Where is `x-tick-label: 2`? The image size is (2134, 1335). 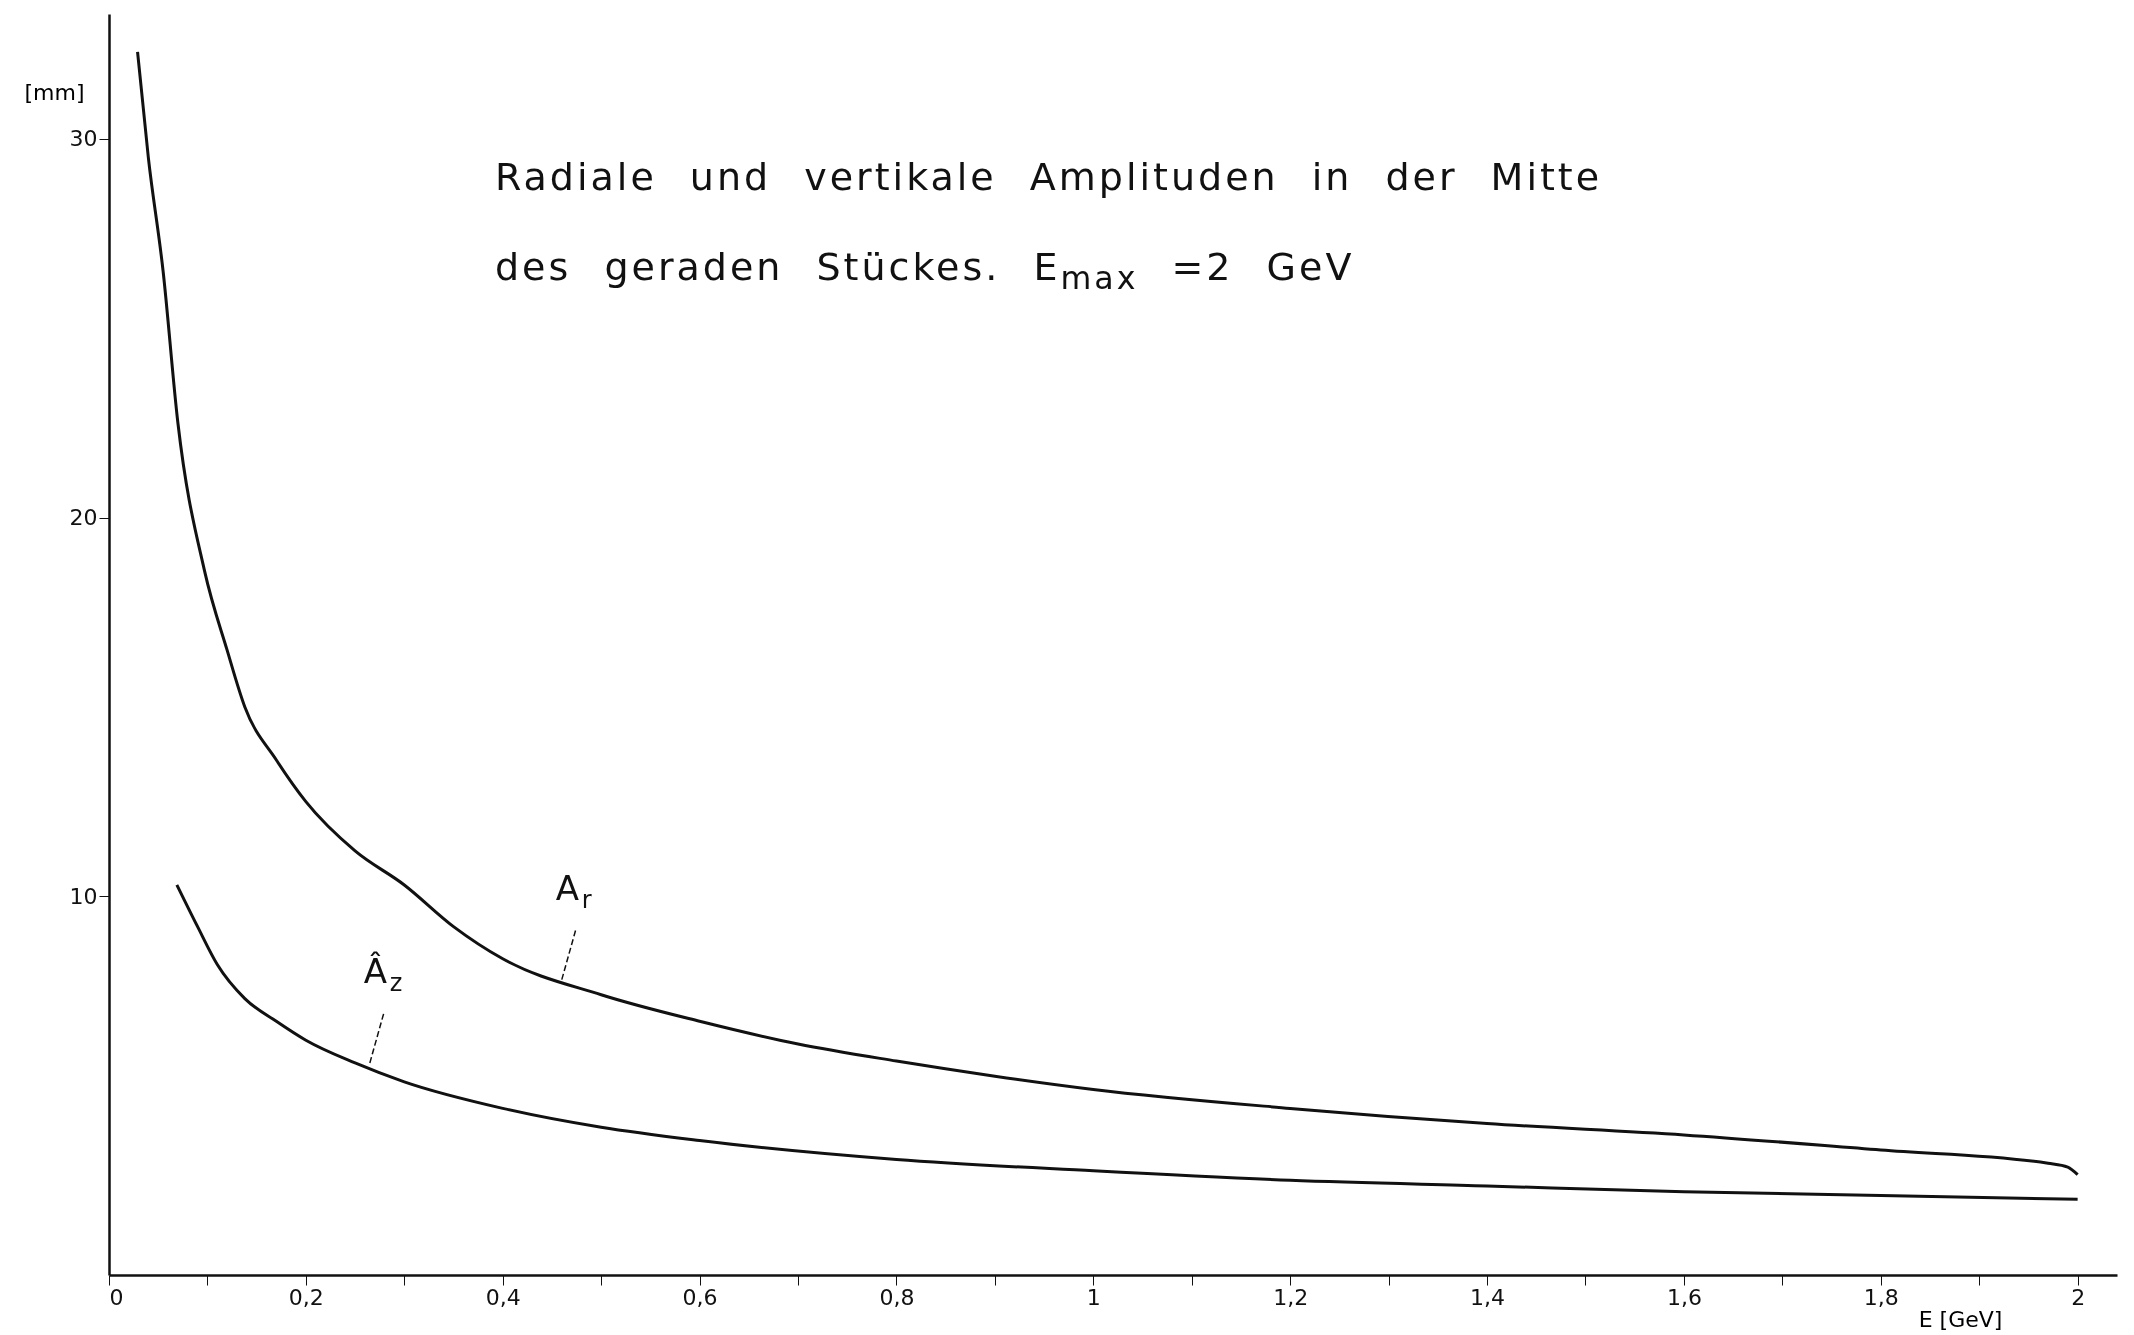
x-tick-label: 2 is located at coordinates (2078, 1297).